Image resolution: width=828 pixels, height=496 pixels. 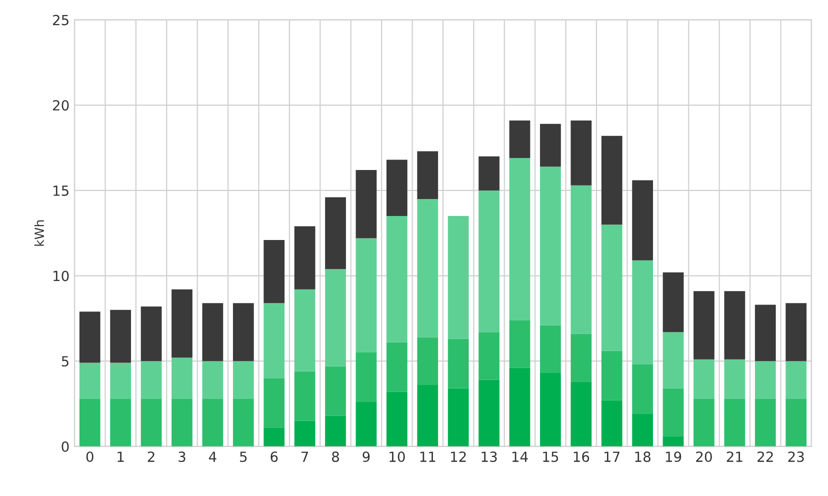 I want to click on x-tick-label: 22, so click(x=765, y=457).